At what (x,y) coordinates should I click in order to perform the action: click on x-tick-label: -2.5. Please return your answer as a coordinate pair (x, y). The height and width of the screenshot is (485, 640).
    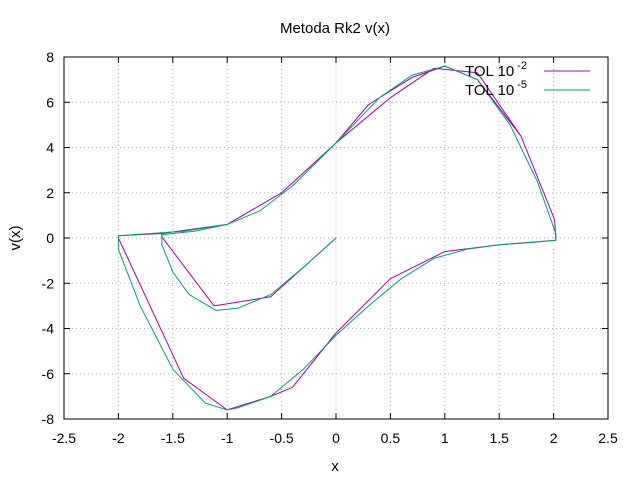
    Looking at the image, I should click on (64, 438).